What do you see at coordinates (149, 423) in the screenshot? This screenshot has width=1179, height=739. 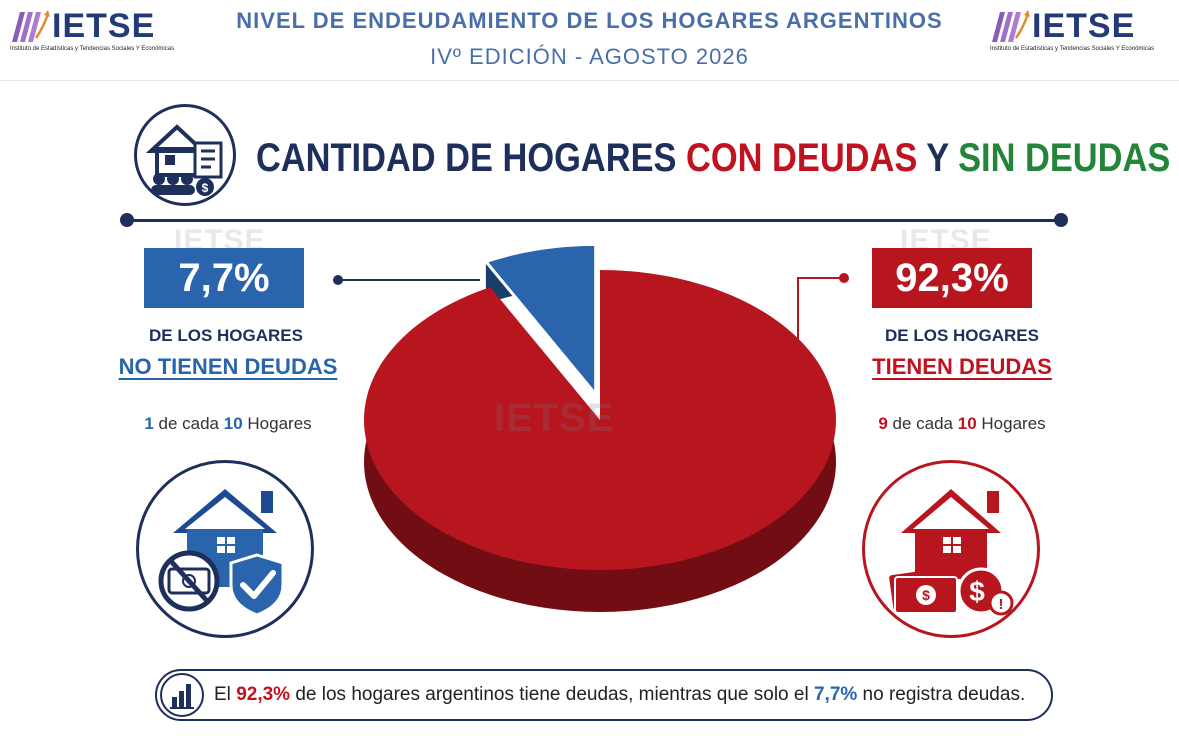 I see `ratio-value: 1` at bounding box center [149, 423].